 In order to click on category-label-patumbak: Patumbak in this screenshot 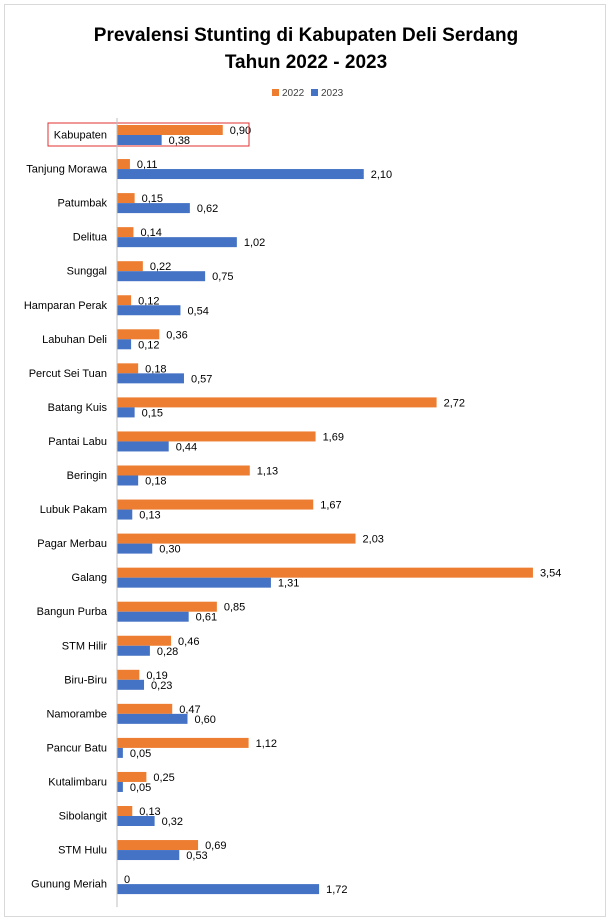, I will do `click(82, 204)`.